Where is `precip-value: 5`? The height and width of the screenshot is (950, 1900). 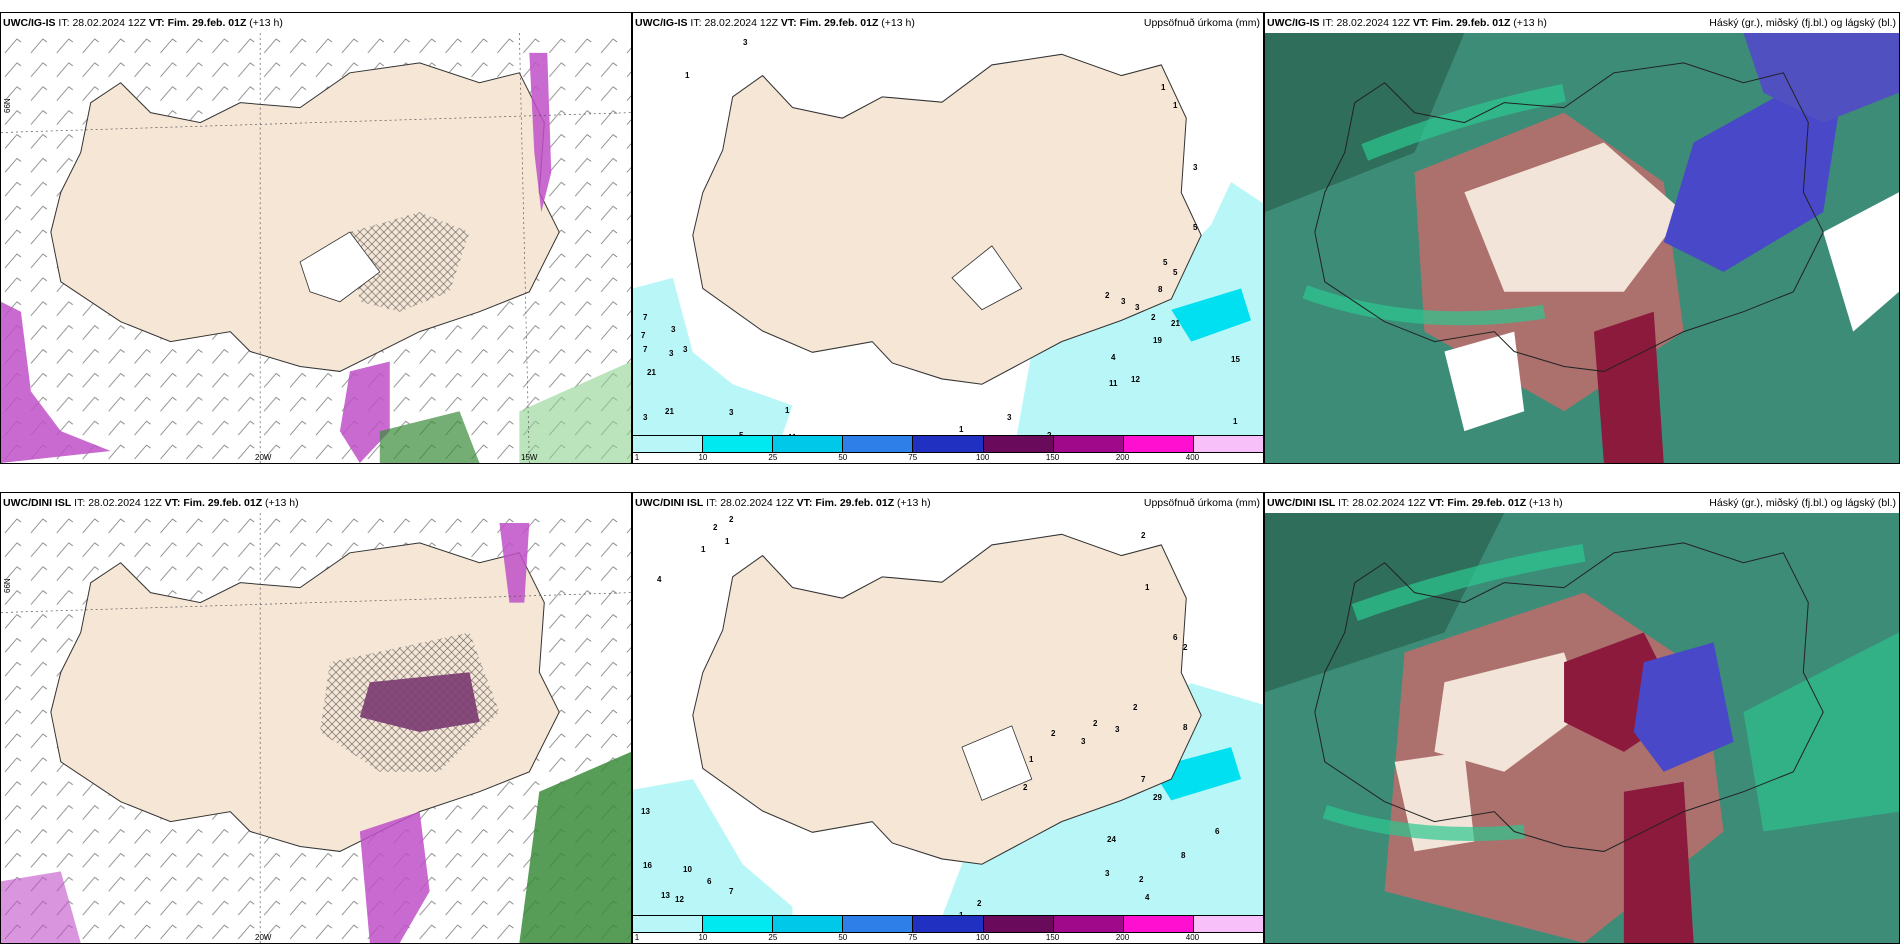 precip-value: 5 is located at coordinates (1175, 272).